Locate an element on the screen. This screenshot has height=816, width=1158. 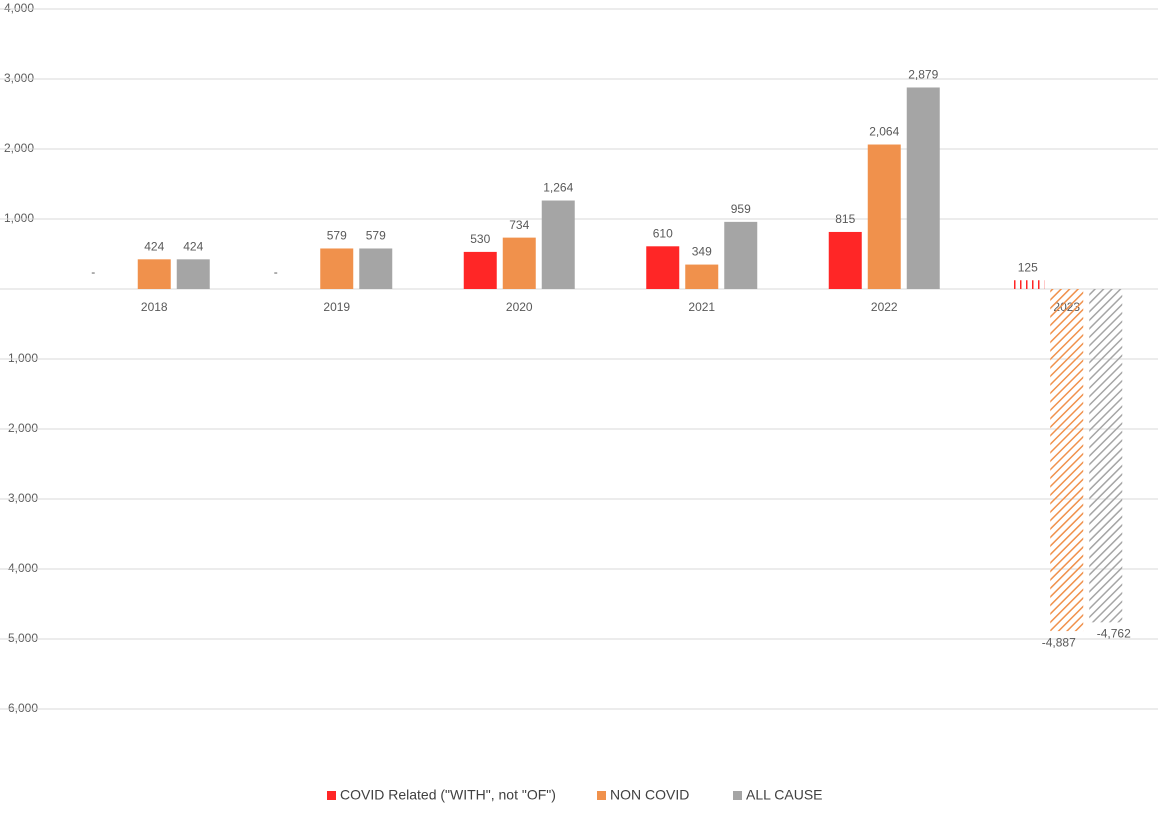
data-label: 815 is located at coordinates (845, 219).